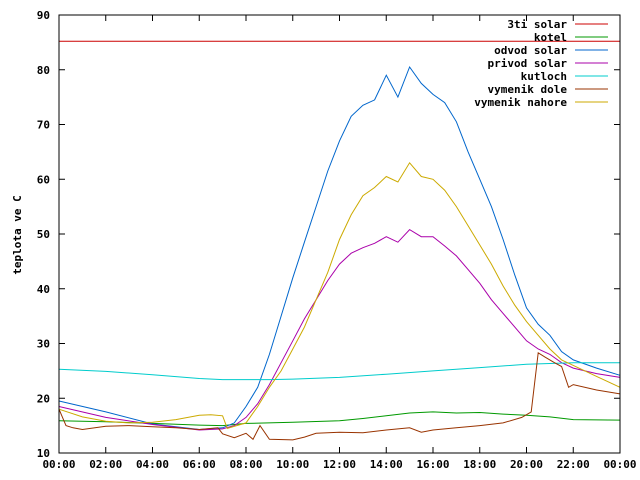 This screenshot has height=480, width=640. I want to click on x-tick-label: 16:00, so click(432, 464).